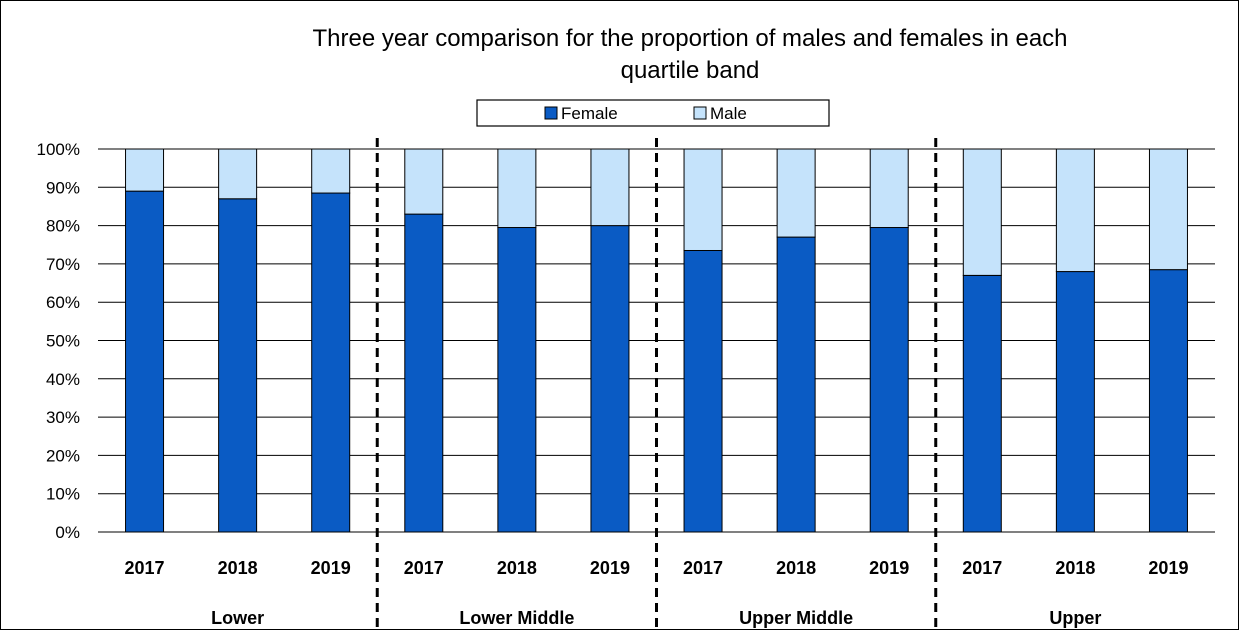 The image size is (1239, 630). Describe the element at coordinates (58, 149) in the screenshot. I see `y-tick-label: 100%` at that location.